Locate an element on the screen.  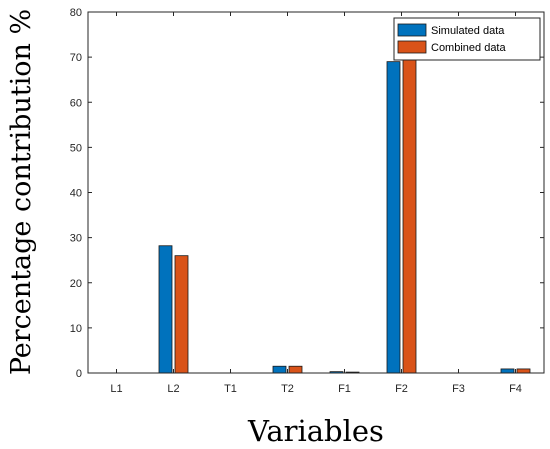
y-tick-label: 50 is located at coordinates (76, 148).